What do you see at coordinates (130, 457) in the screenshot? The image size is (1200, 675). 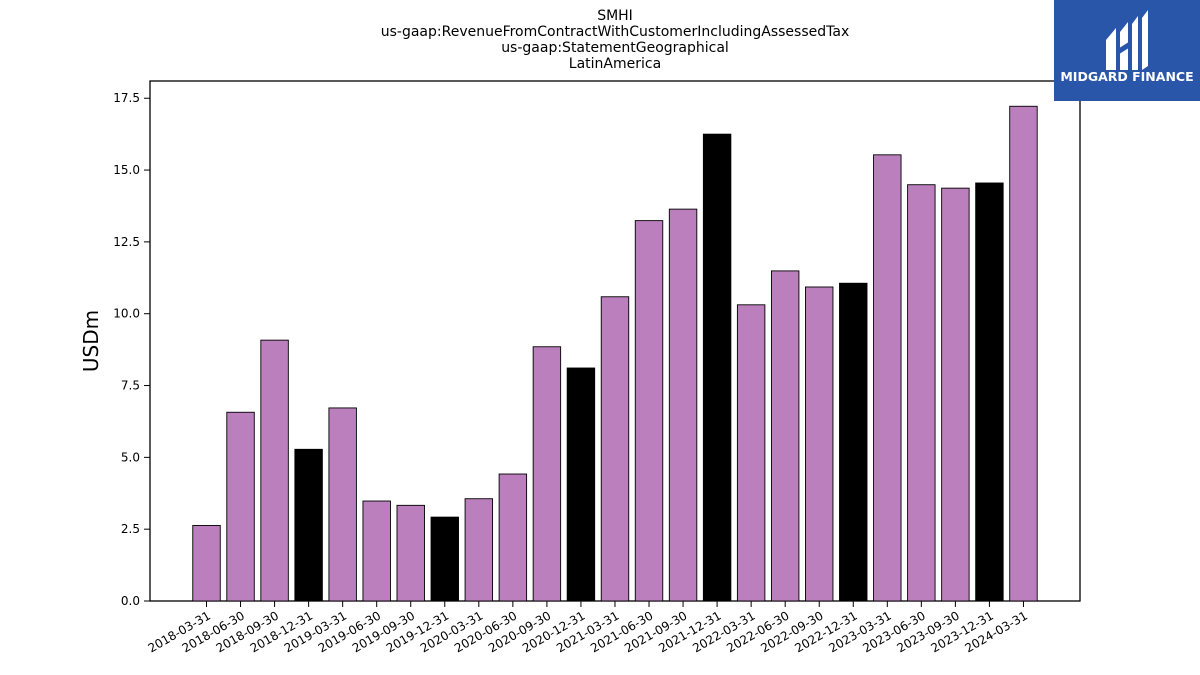 I see `y-tick-label-5.0: 5.0` at bounding box center [130, 457].